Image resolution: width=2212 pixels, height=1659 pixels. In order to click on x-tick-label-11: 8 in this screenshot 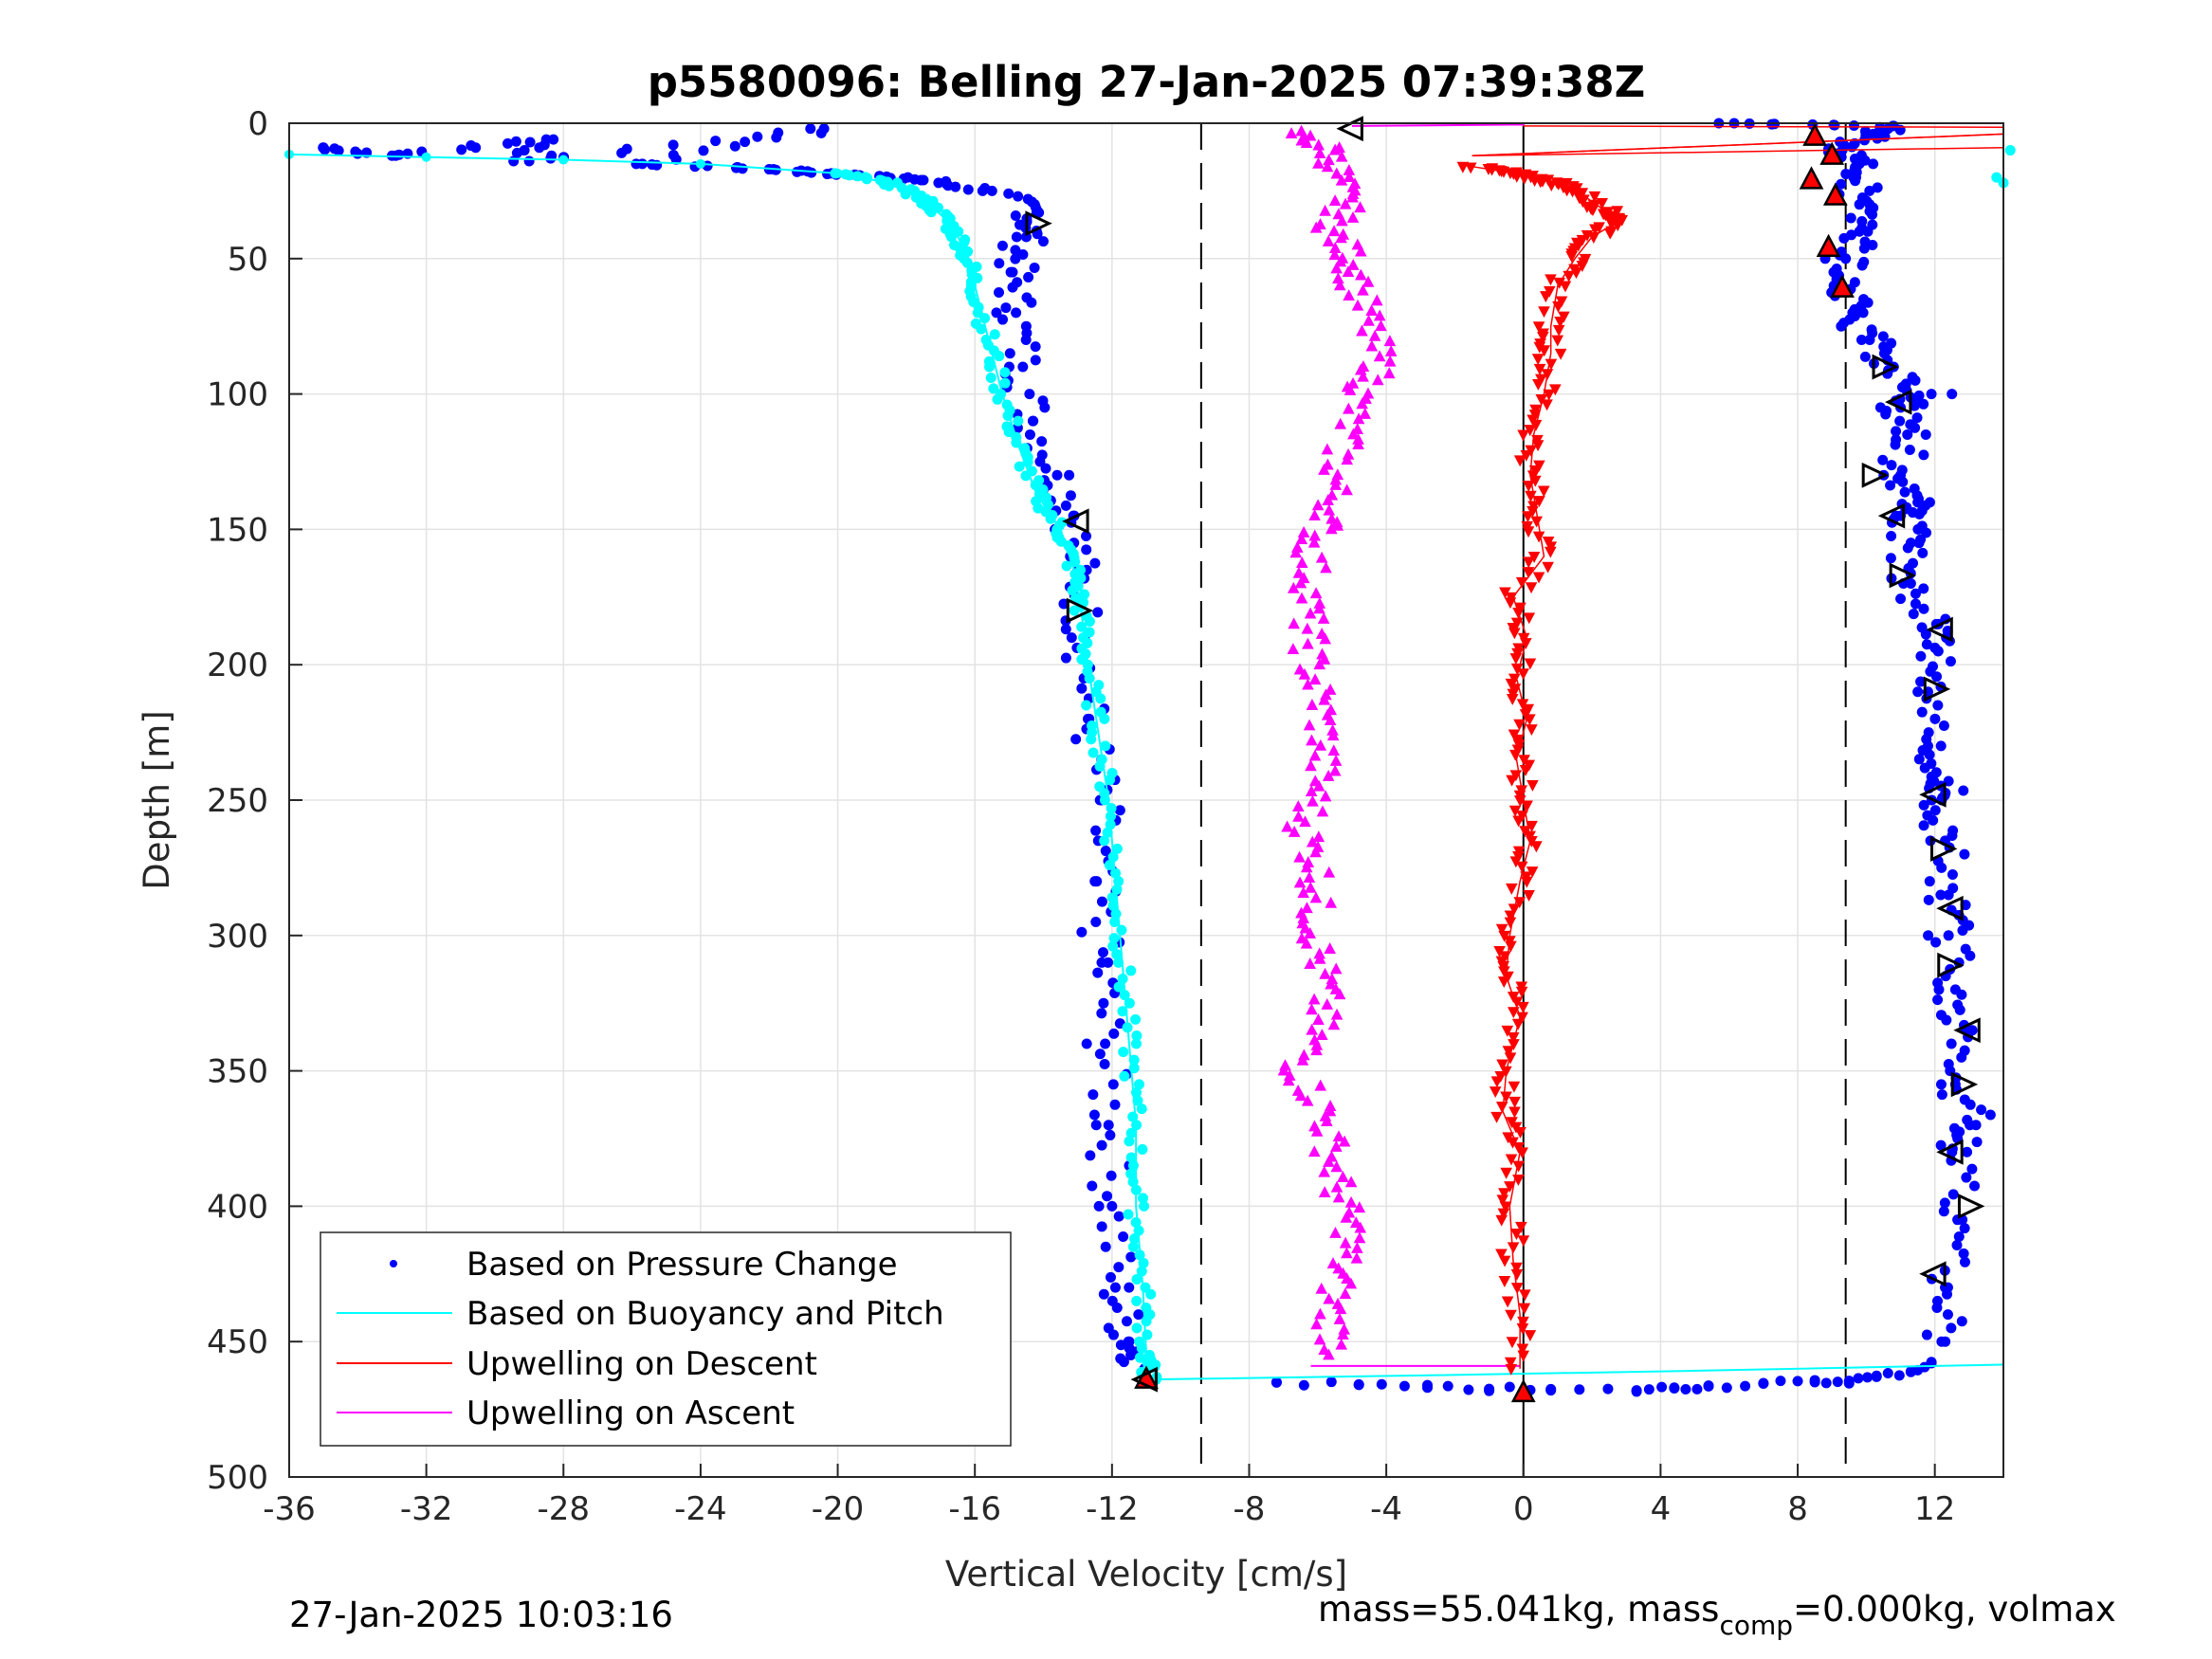, I will do `click(1797, 1509)`.